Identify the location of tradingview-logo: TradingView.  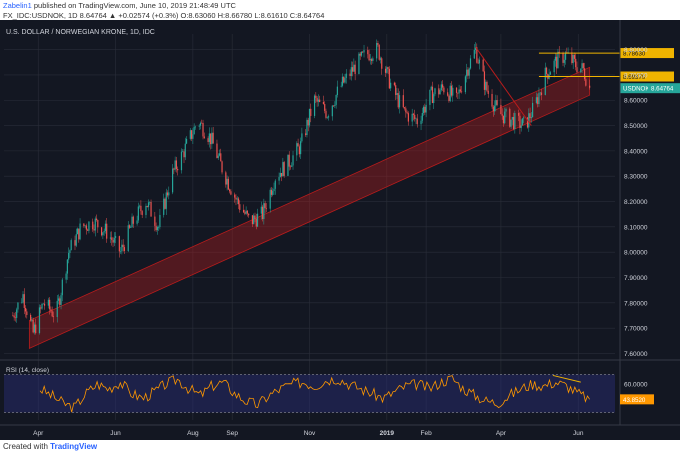
(74, 446).